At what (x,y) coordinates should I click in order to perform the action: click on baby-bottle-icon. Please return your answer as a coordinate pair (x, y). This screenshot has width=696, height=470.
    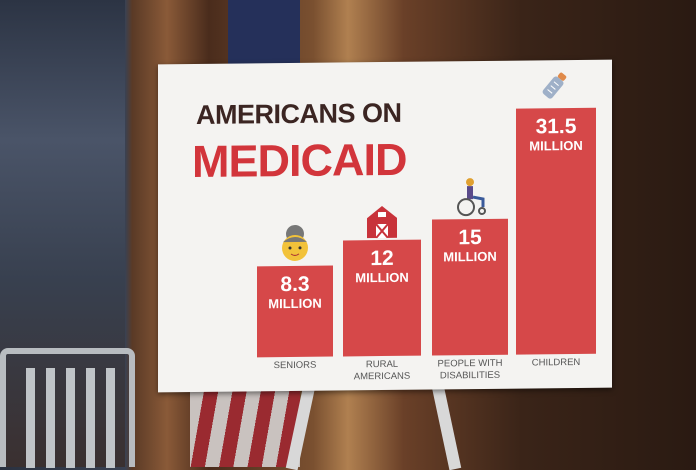
    Looking at the image, I should click on (555, 87).